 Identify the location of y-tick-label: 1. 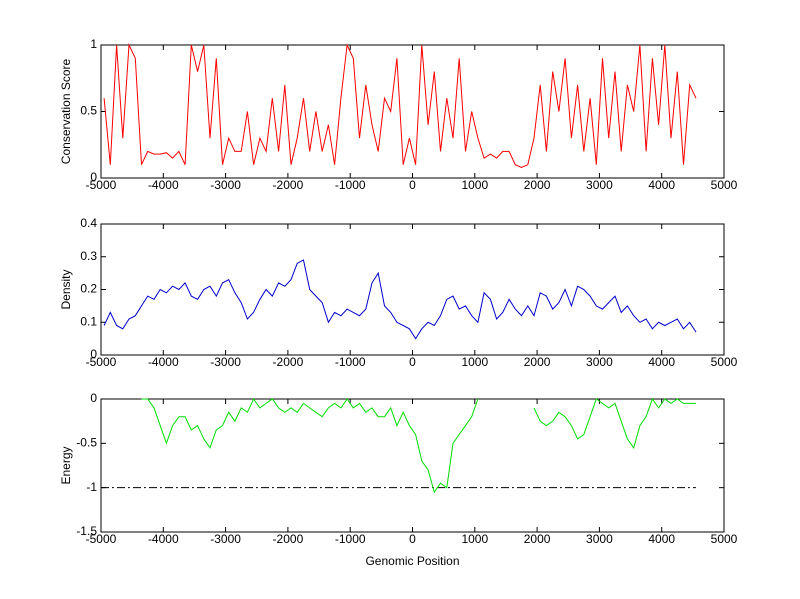
(93, 44).